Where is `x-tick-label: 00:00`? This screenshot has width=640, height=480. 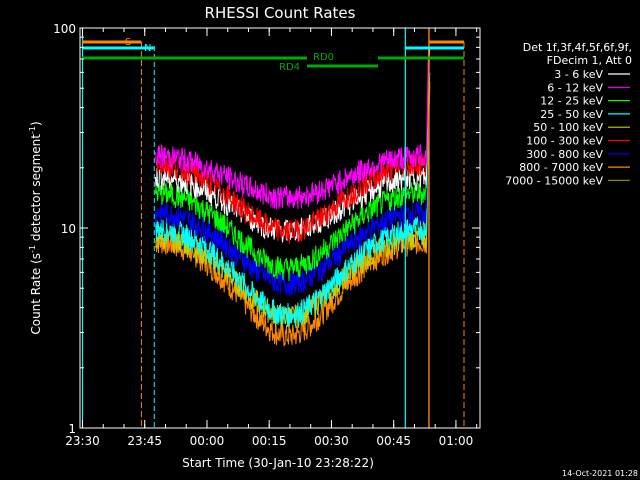
x-tick-label: 00:00 is located at coordinates (207, 441).